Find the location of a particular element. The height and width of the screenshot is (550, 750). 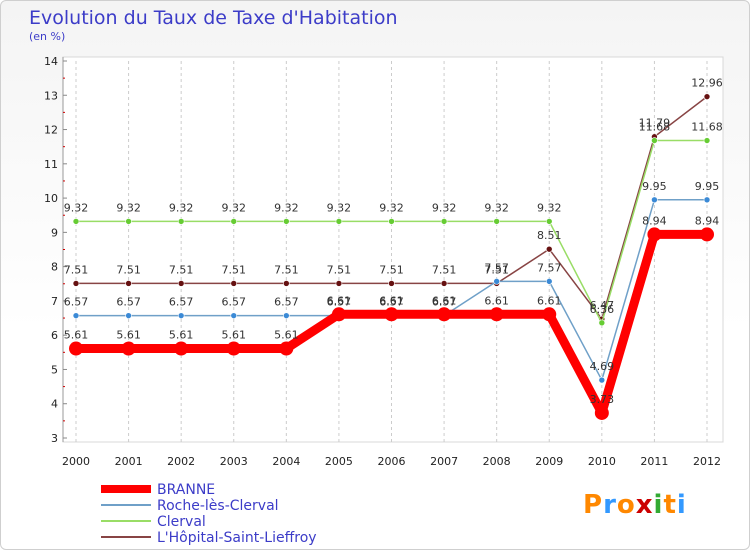

legend-label: Clerval is located at coordinates (181, 522).